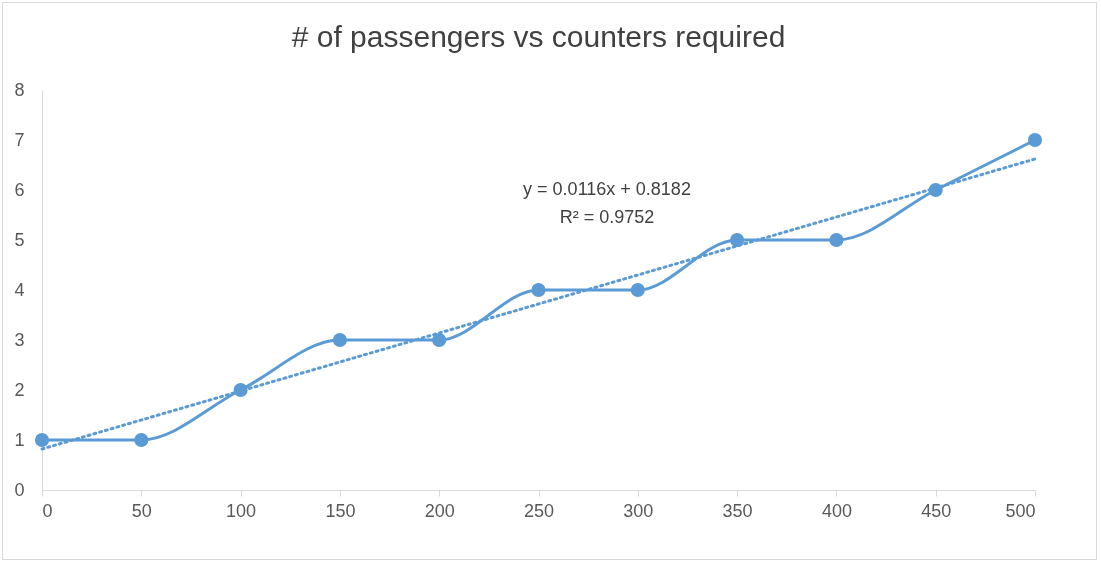  Describe the element at coordinates (538, 36) in the screenshot. I see `chart-title: # of passengers vs counters required` at that location.